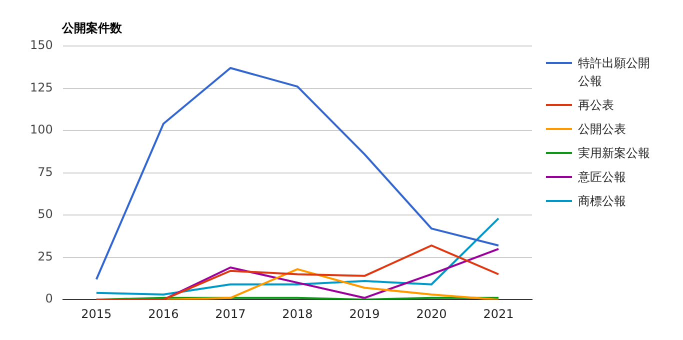 This screenshot has width=683, height=340. I want to click on legend-label: 再公表, so click(596, 105).